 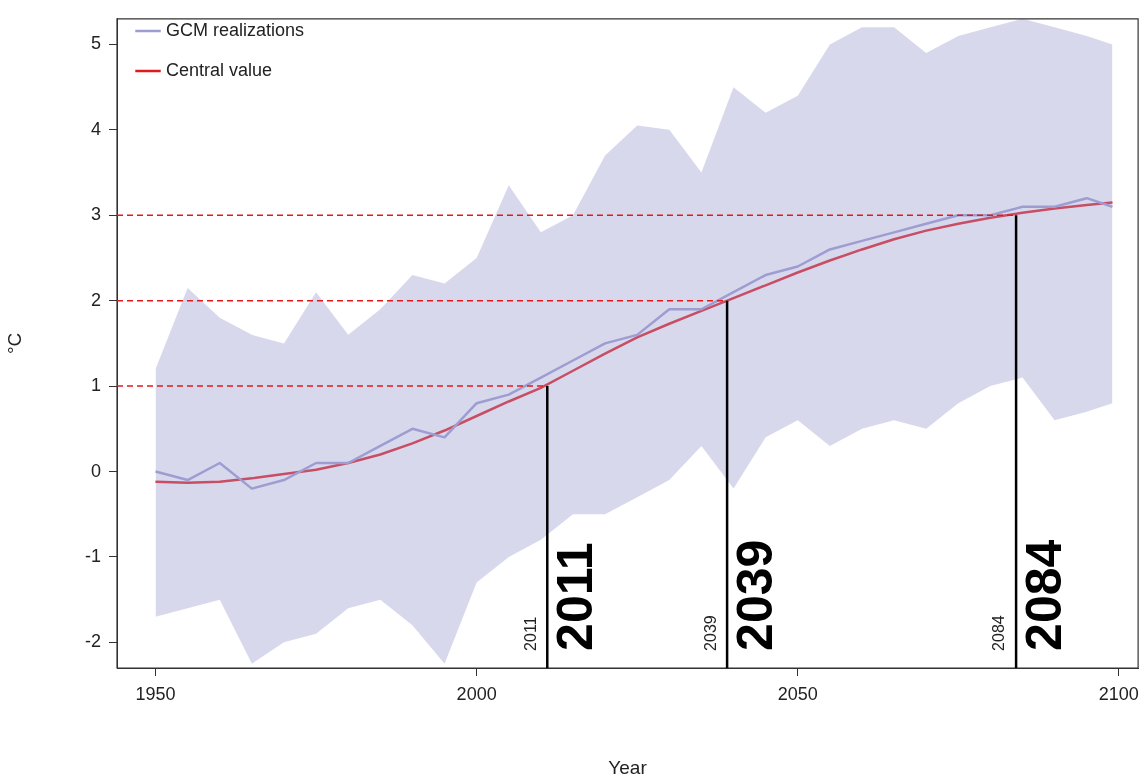 I want to click on ref-line-label: 2011, so click(x=530, y=633).